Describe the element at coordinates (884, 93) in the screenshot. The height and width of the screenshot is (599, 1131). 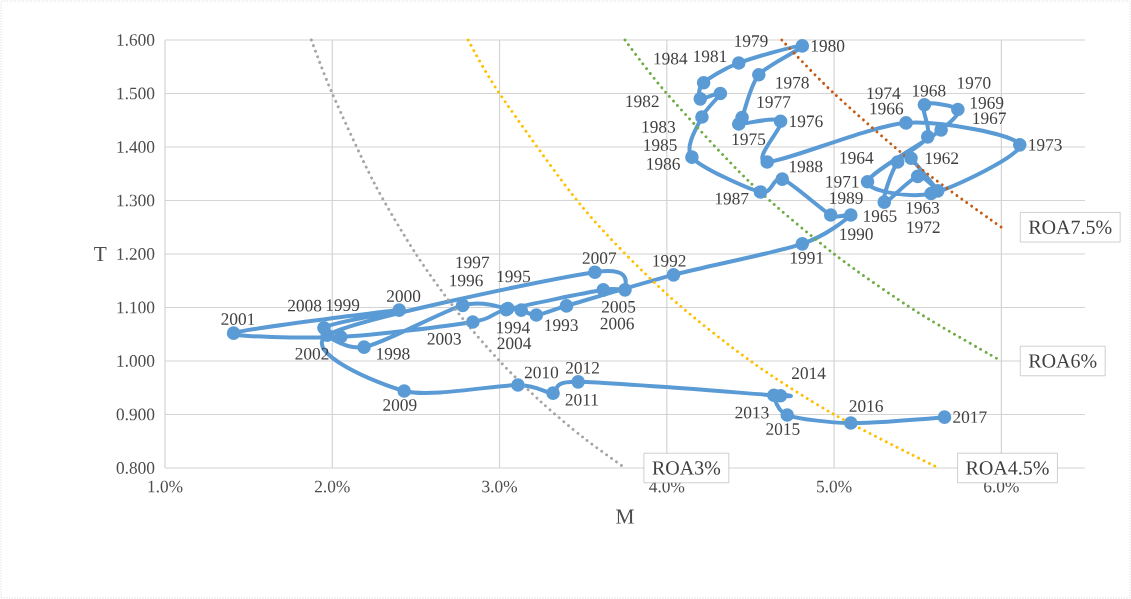
I see `annotation: 1974` at that location.